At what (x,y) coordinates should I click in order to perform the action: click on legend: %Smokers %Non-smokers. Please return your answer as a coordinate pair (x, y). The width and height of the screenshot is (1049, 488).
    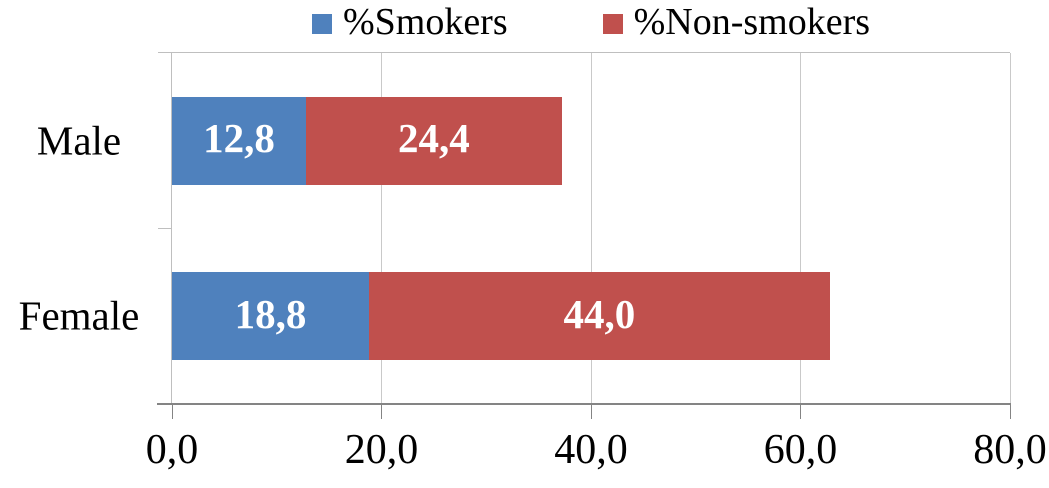
    Looking at the image, I should click on (591, 23).